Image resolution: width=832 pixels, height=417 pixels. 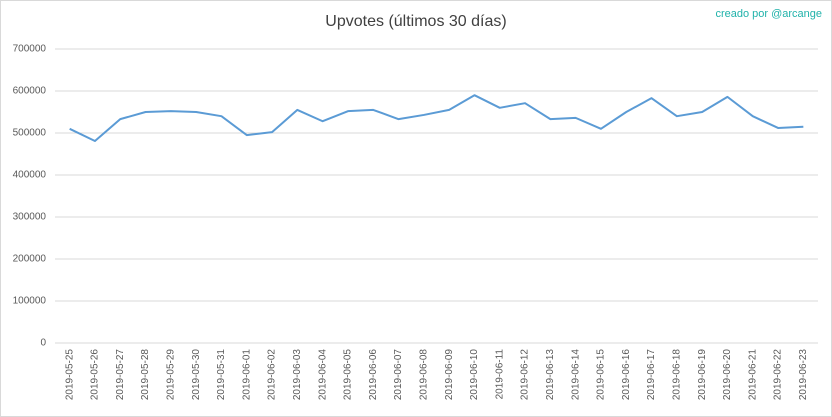 What do you see at coordinates (30, 175) in the screenshot?
I see `y-tick-label: 400000` at bounding box center [30, 175].